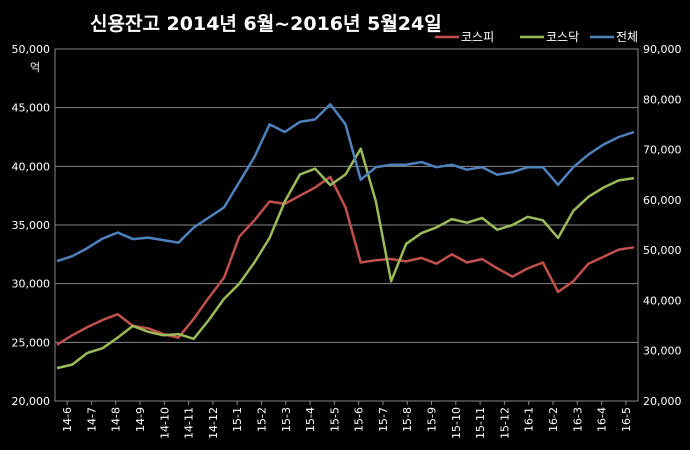 The image size is (690, 450). What do you see at coordinates (140, 419) in the screenshot?
I see `x-tick-label: 14-9` at bounding box center [140, 419].